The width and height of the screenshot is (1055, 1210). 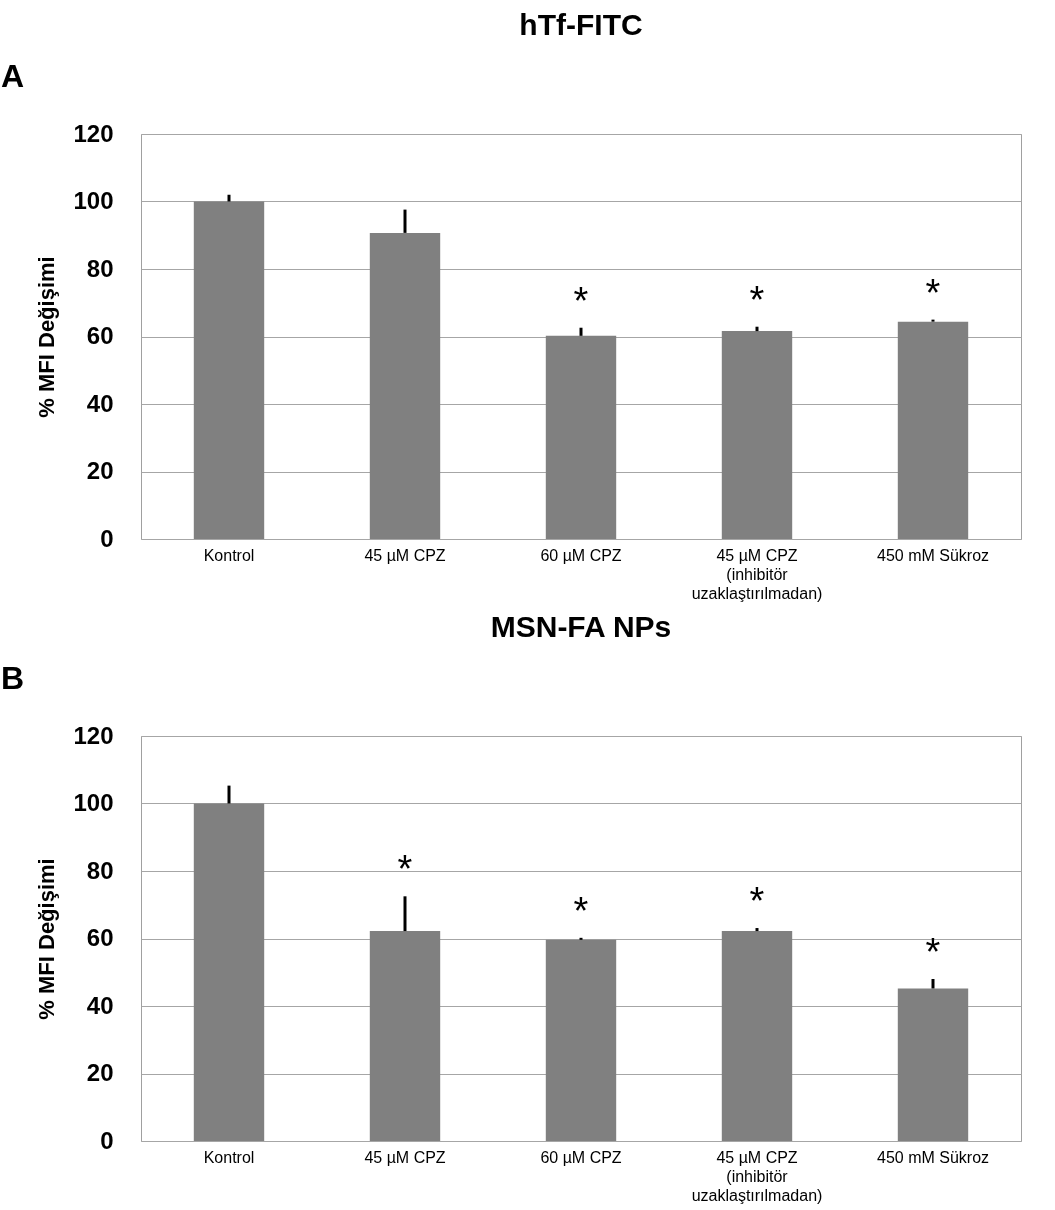 I want to click on text: A, so click(x=13, y=76).